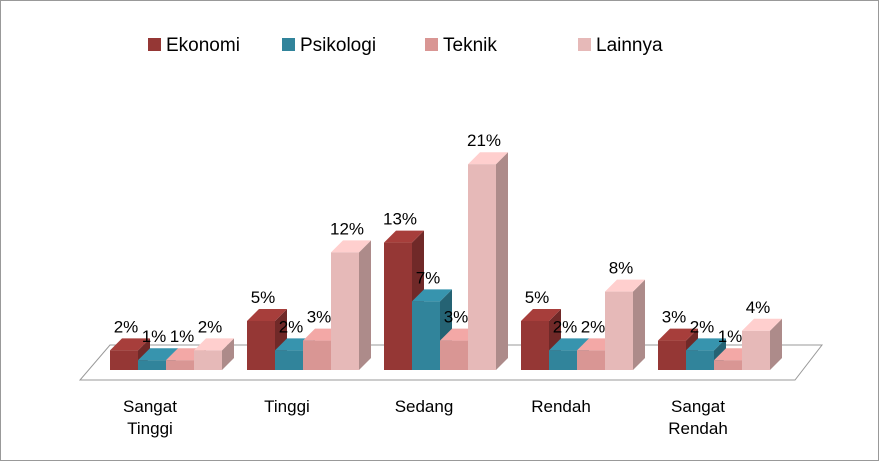 The image size is (879, 466). Describe the element at coordinates (561, 406) in the screenshot. I see `x-tick-label: Rendah` at that location.